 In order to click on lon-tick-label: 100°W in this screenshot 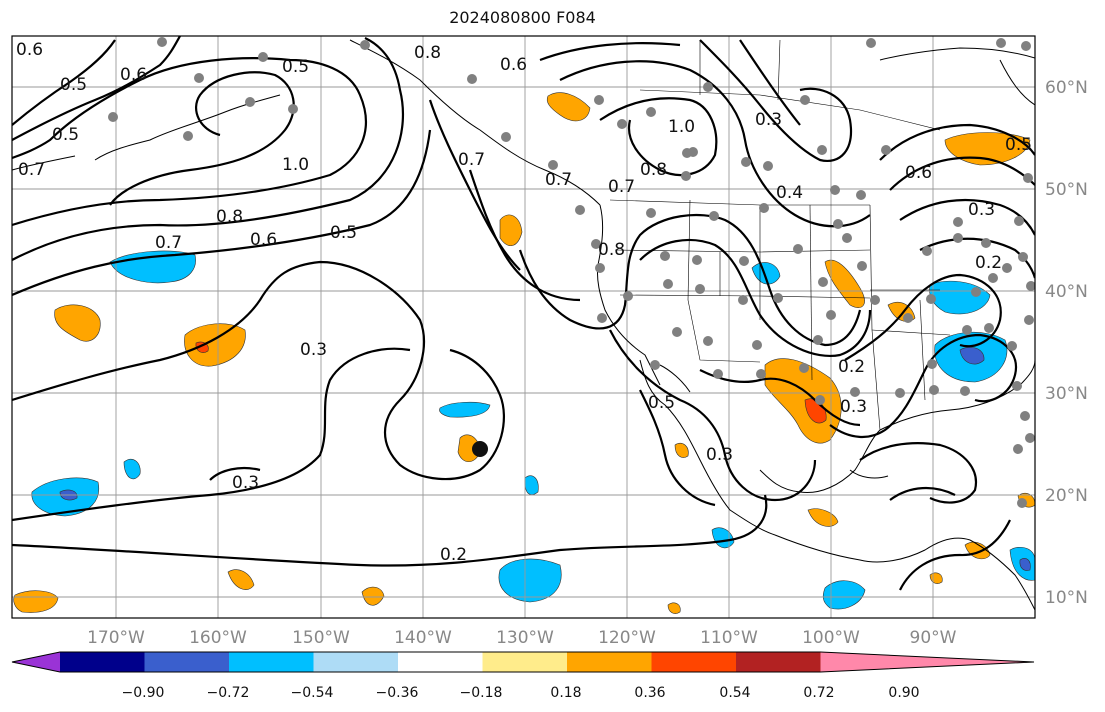, I will do `click(831, 638)`.